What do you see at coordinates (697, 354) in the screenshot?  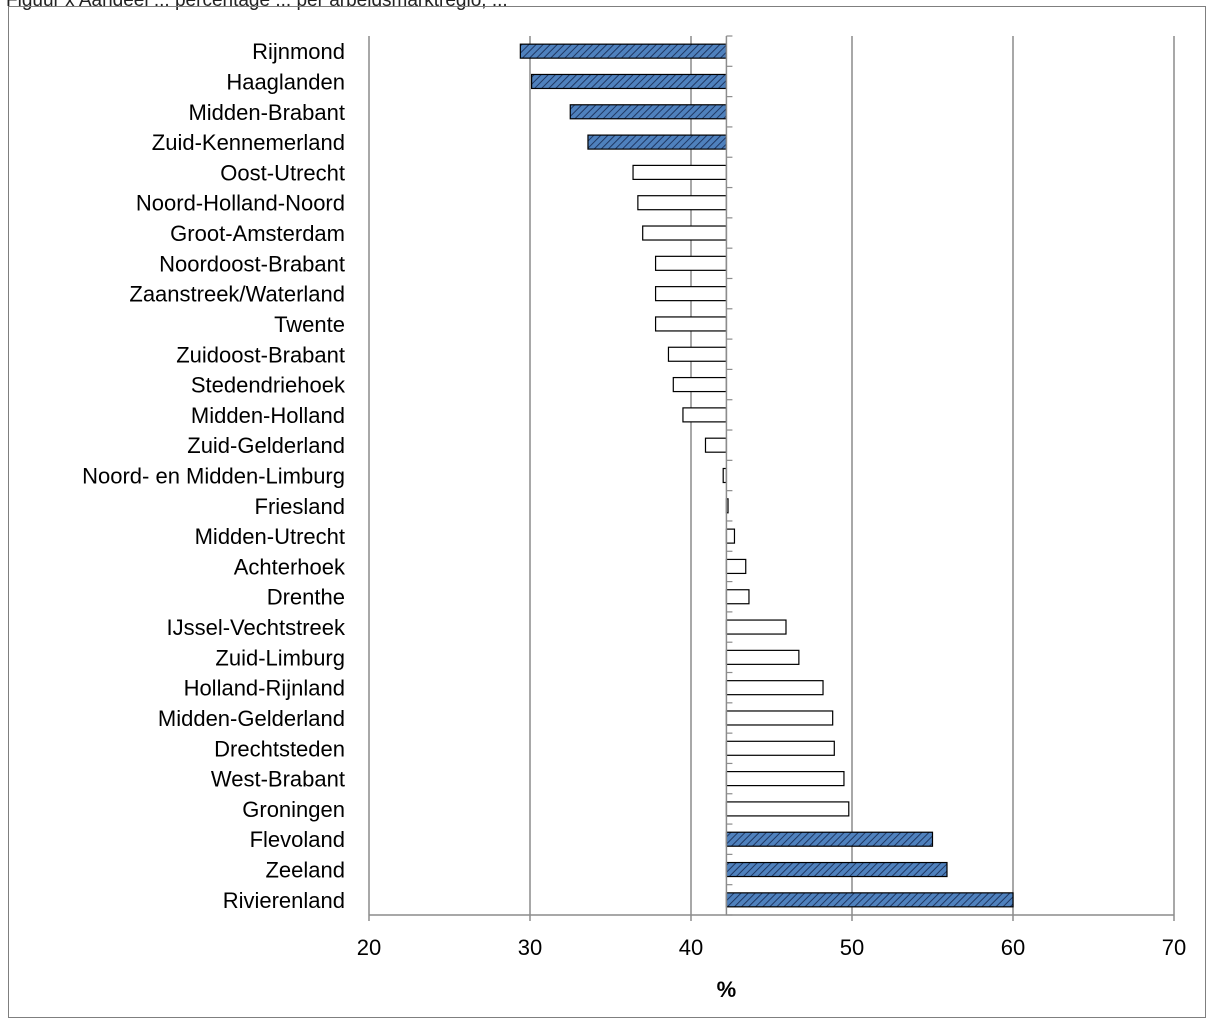 I see `bar-zuidoost-brabant` at bounding box center [697, 354].